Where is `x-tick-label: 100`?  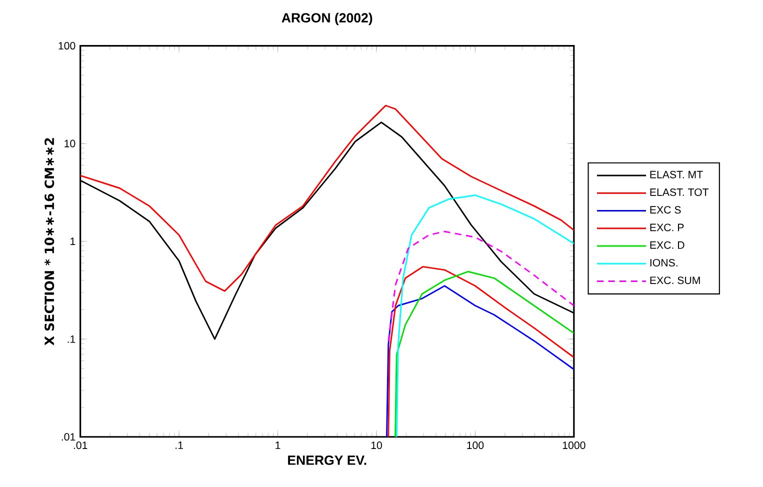
x-tick-label: 100 is located at coordinates (475, 446).